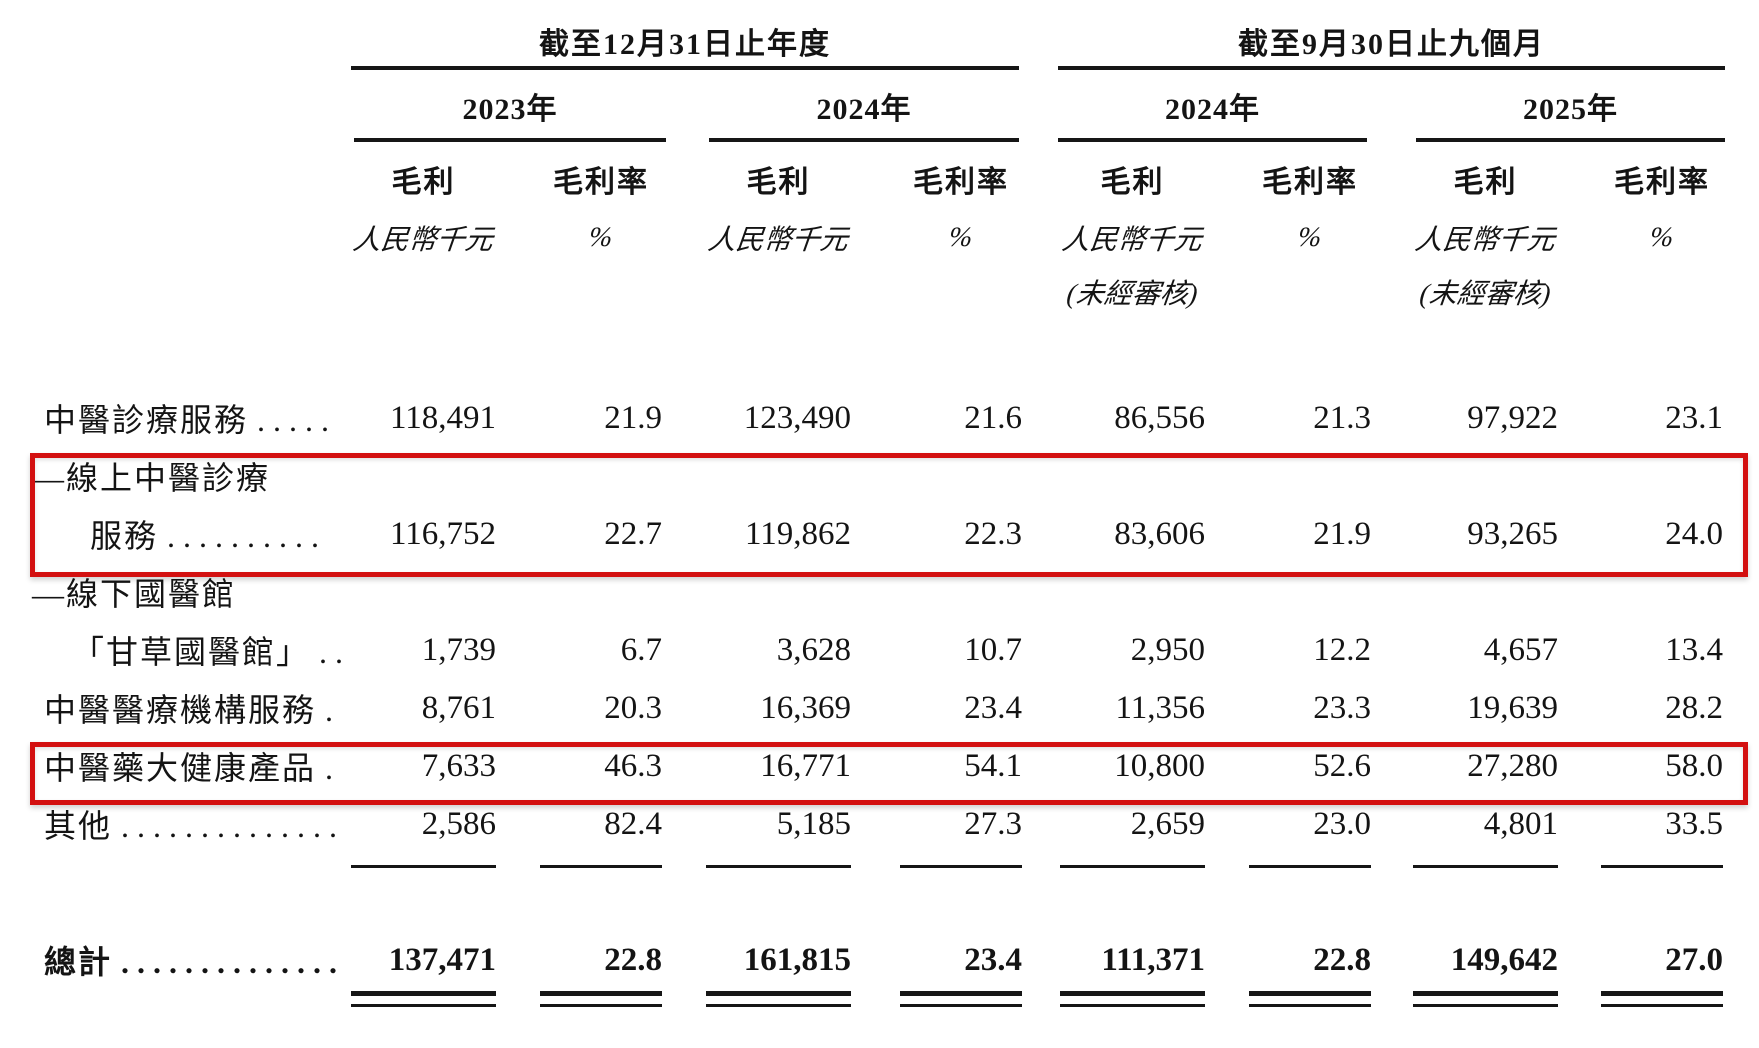 The width and height of the screenshot is (1759, 1048). Describe the element at coordinates (797, 959) in the screenshot. I see `total-value-cell: 161,815` at that location.